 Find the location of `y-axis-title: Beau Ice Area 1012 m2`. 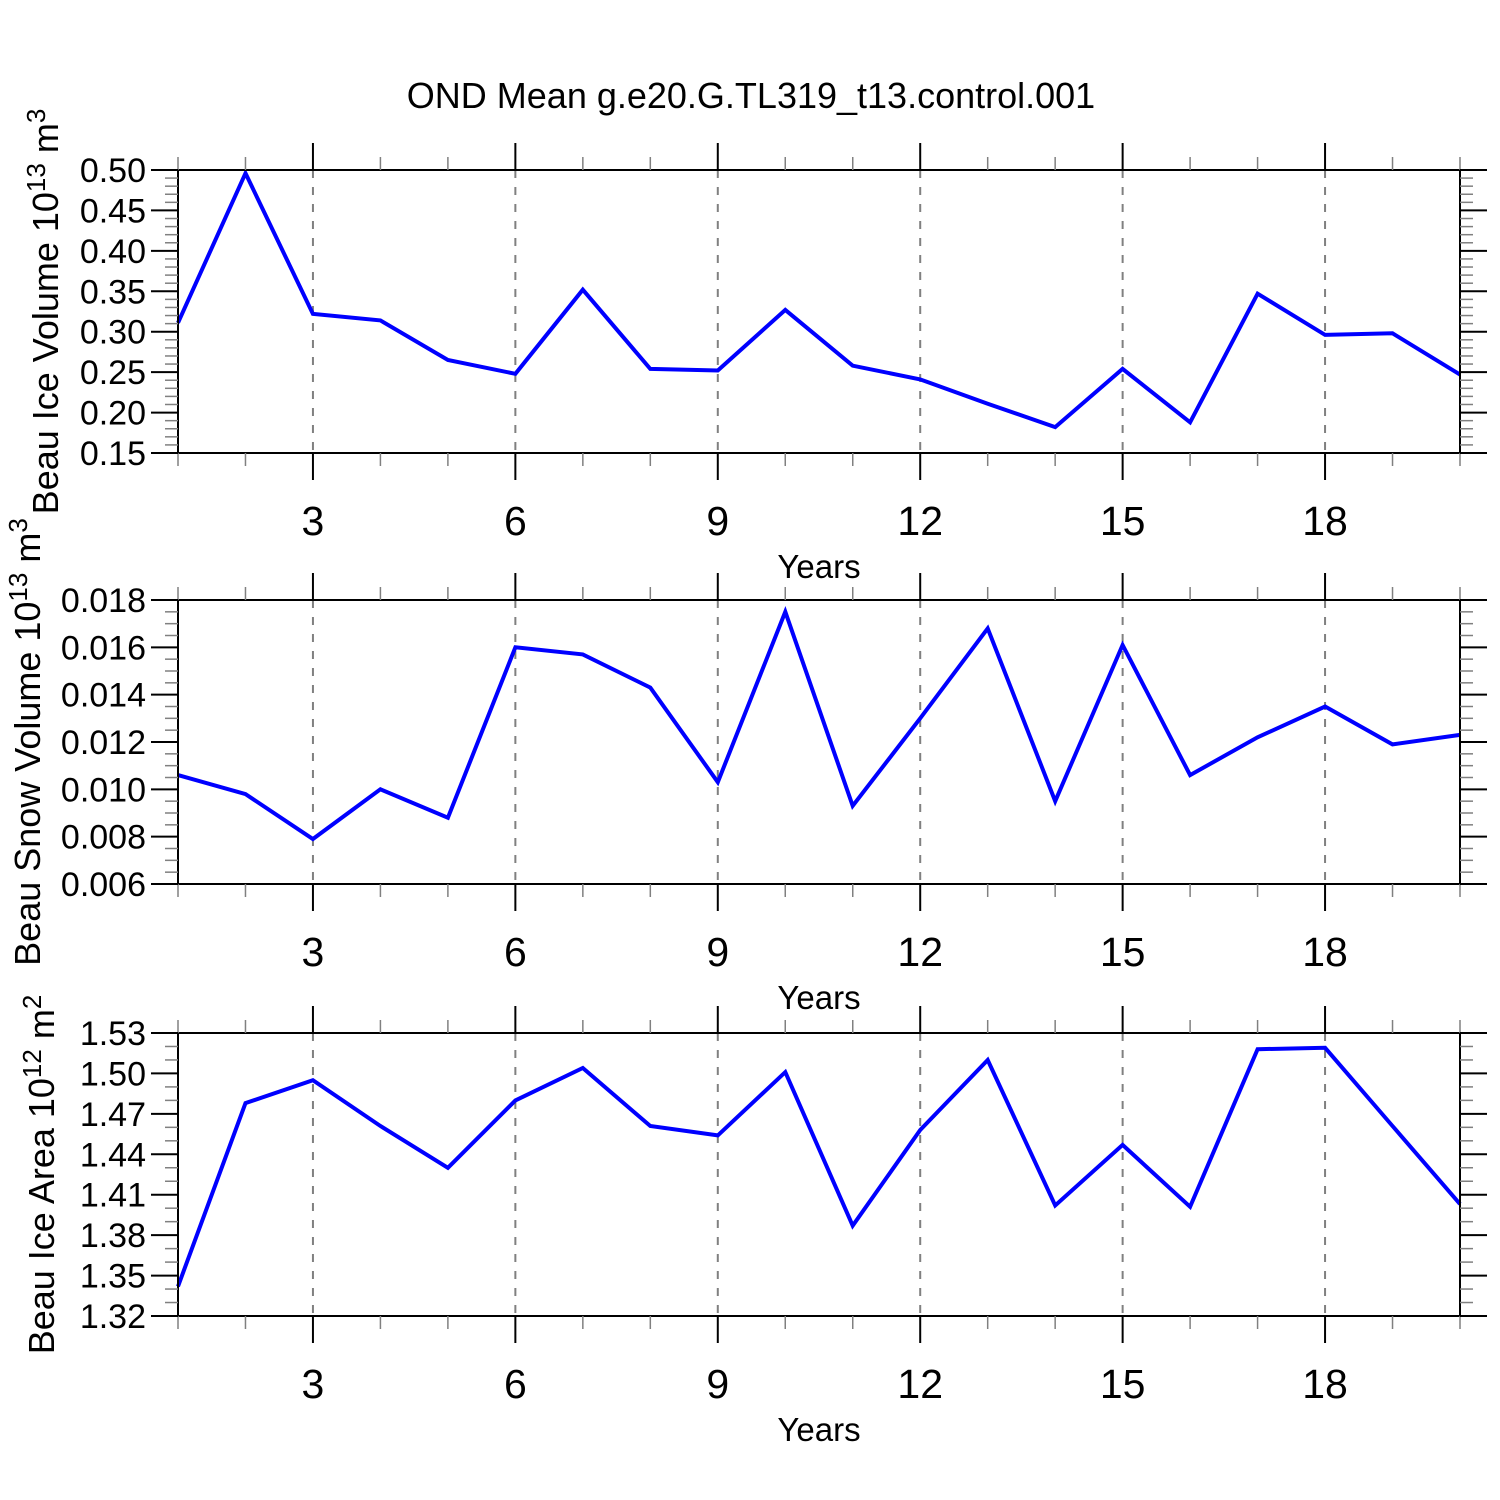

y-axis-title: Beau Ice Area 1012 m2 is located at coordinates (39, 1175).